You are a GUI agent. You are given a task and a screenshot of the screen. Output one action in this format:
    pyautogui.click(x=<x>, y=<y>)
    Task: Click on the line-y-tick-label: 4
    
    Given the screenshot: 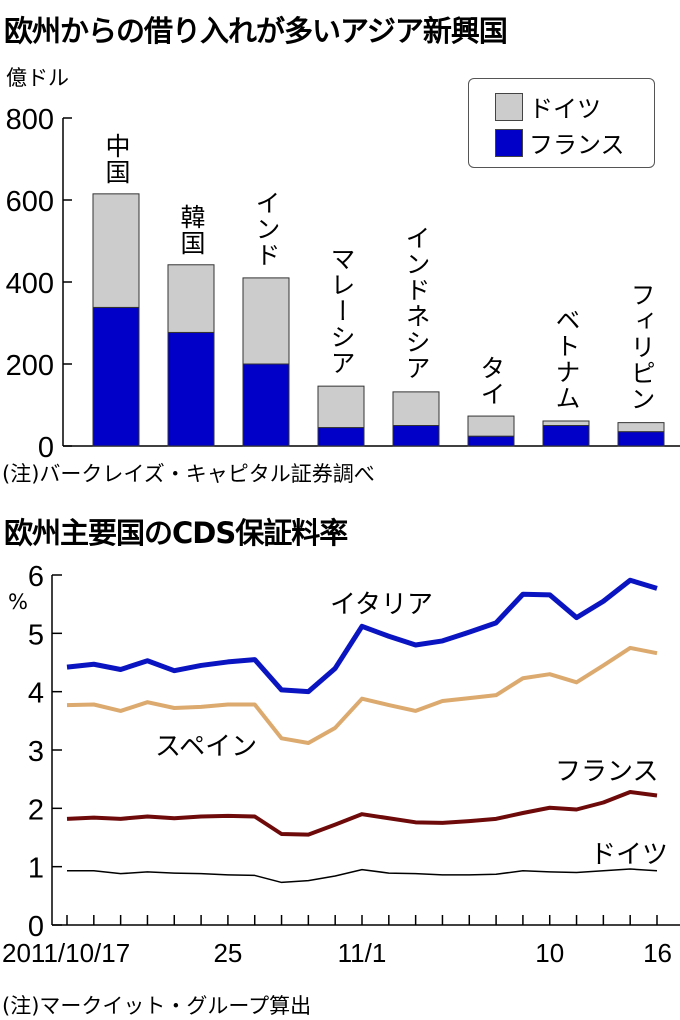 What is the action you would take?
    pyautogui.click(x=36, y=694)
    